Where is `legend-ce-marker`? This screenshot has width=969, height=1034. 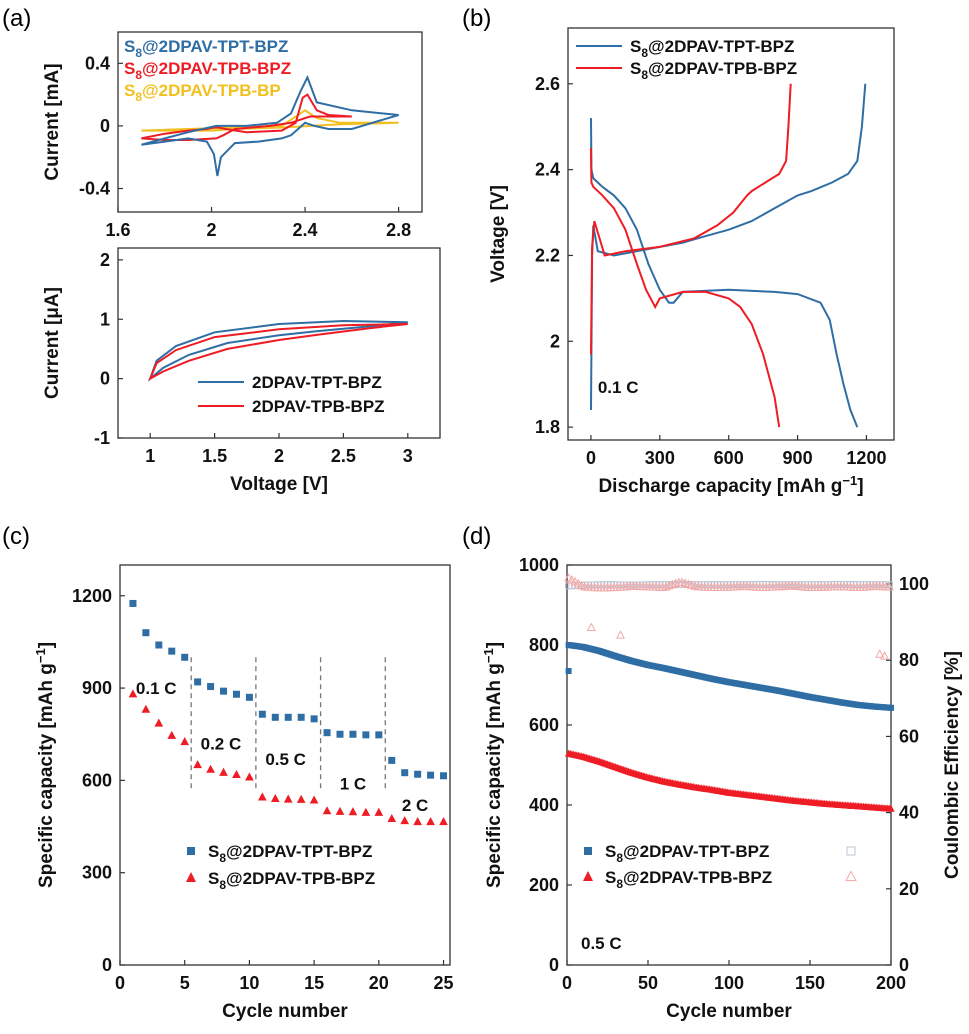 legend-ce-marker is located at coordinates (851, 851).